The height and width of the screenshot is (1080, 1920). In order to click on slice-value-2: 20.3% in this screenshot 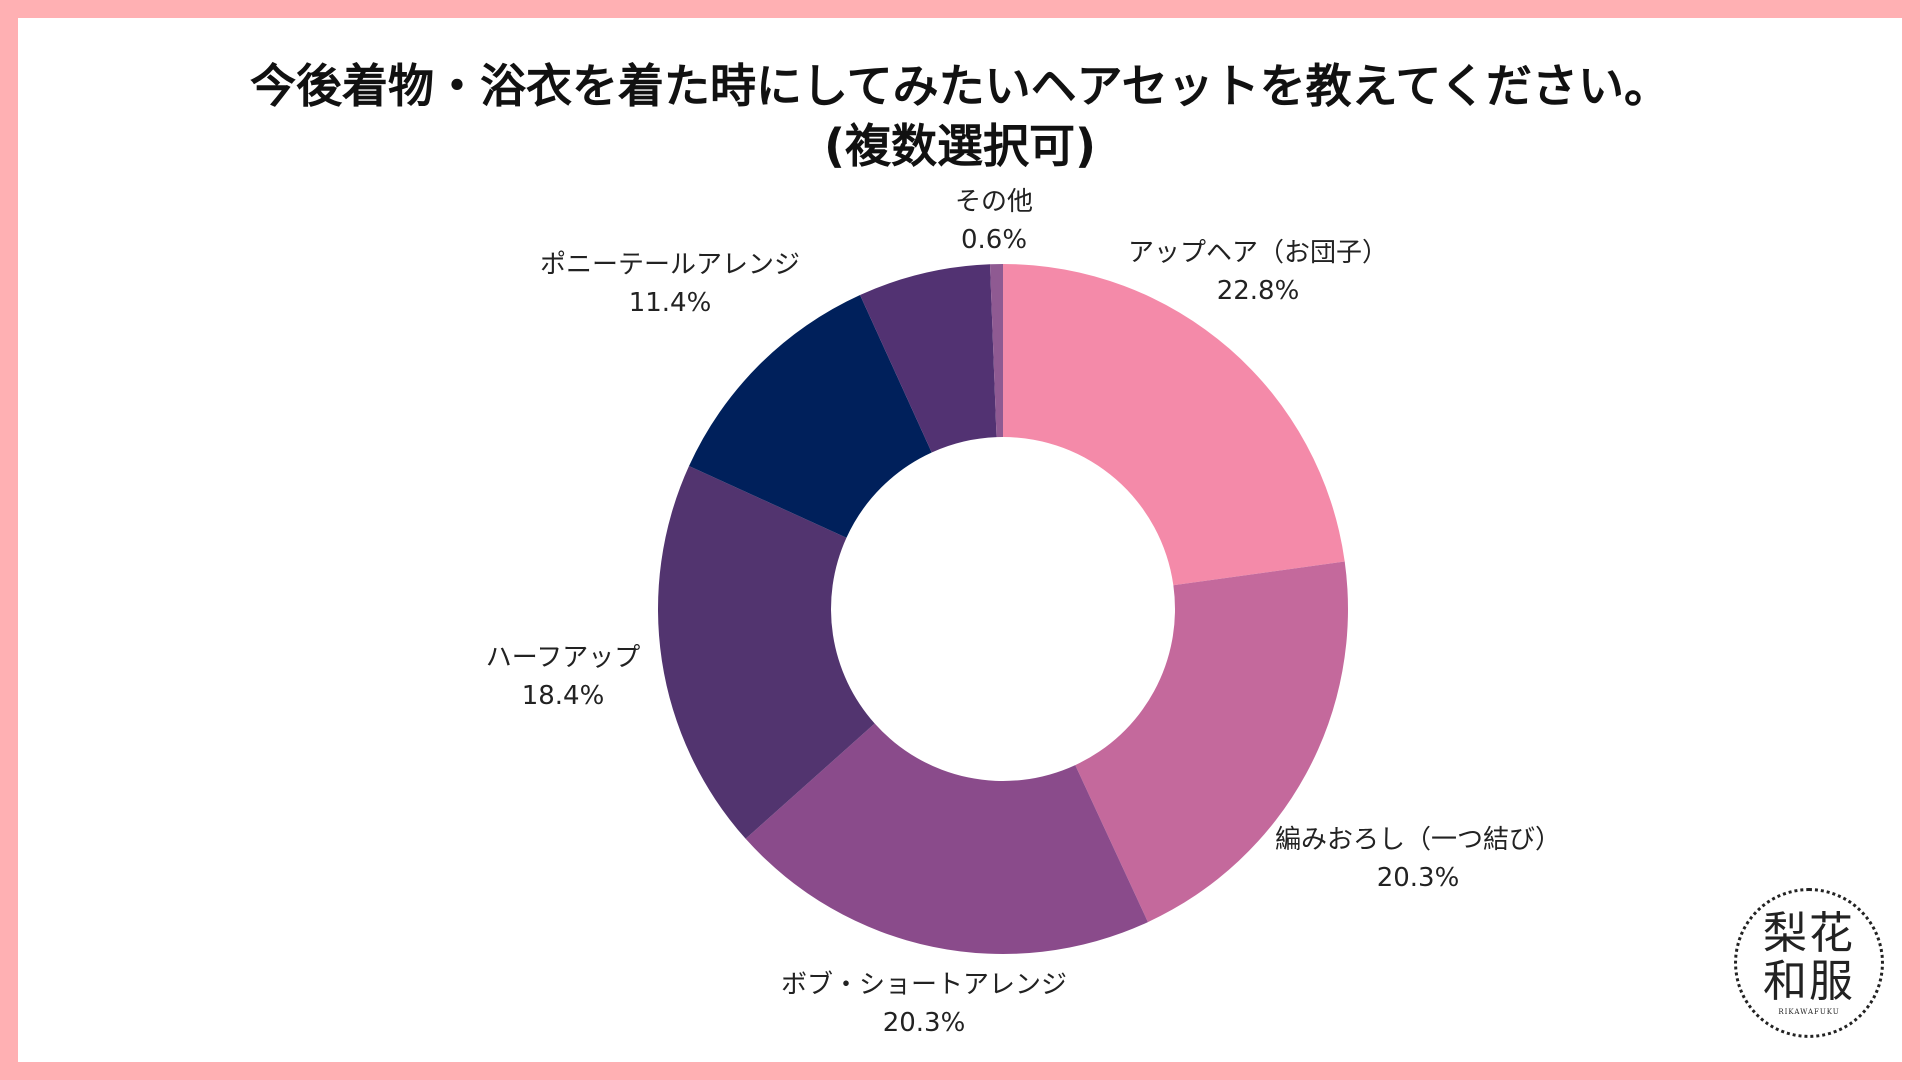, I will do `click(1418, 878)`.